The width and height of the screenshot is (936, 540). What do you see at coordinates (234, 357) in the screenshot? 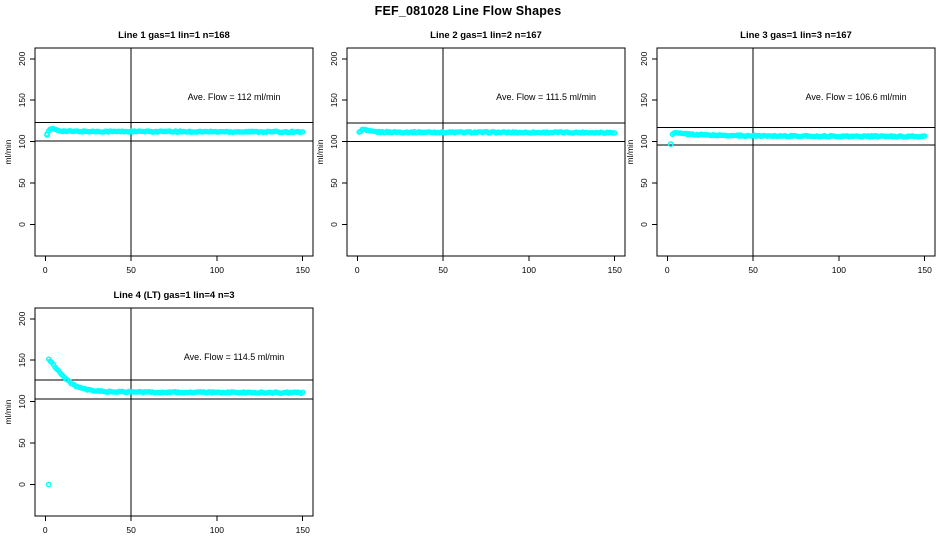
I see `ave-flow-annotation: Ave. Flow = 114.5 ml/min` at bounding box center [234, 357].